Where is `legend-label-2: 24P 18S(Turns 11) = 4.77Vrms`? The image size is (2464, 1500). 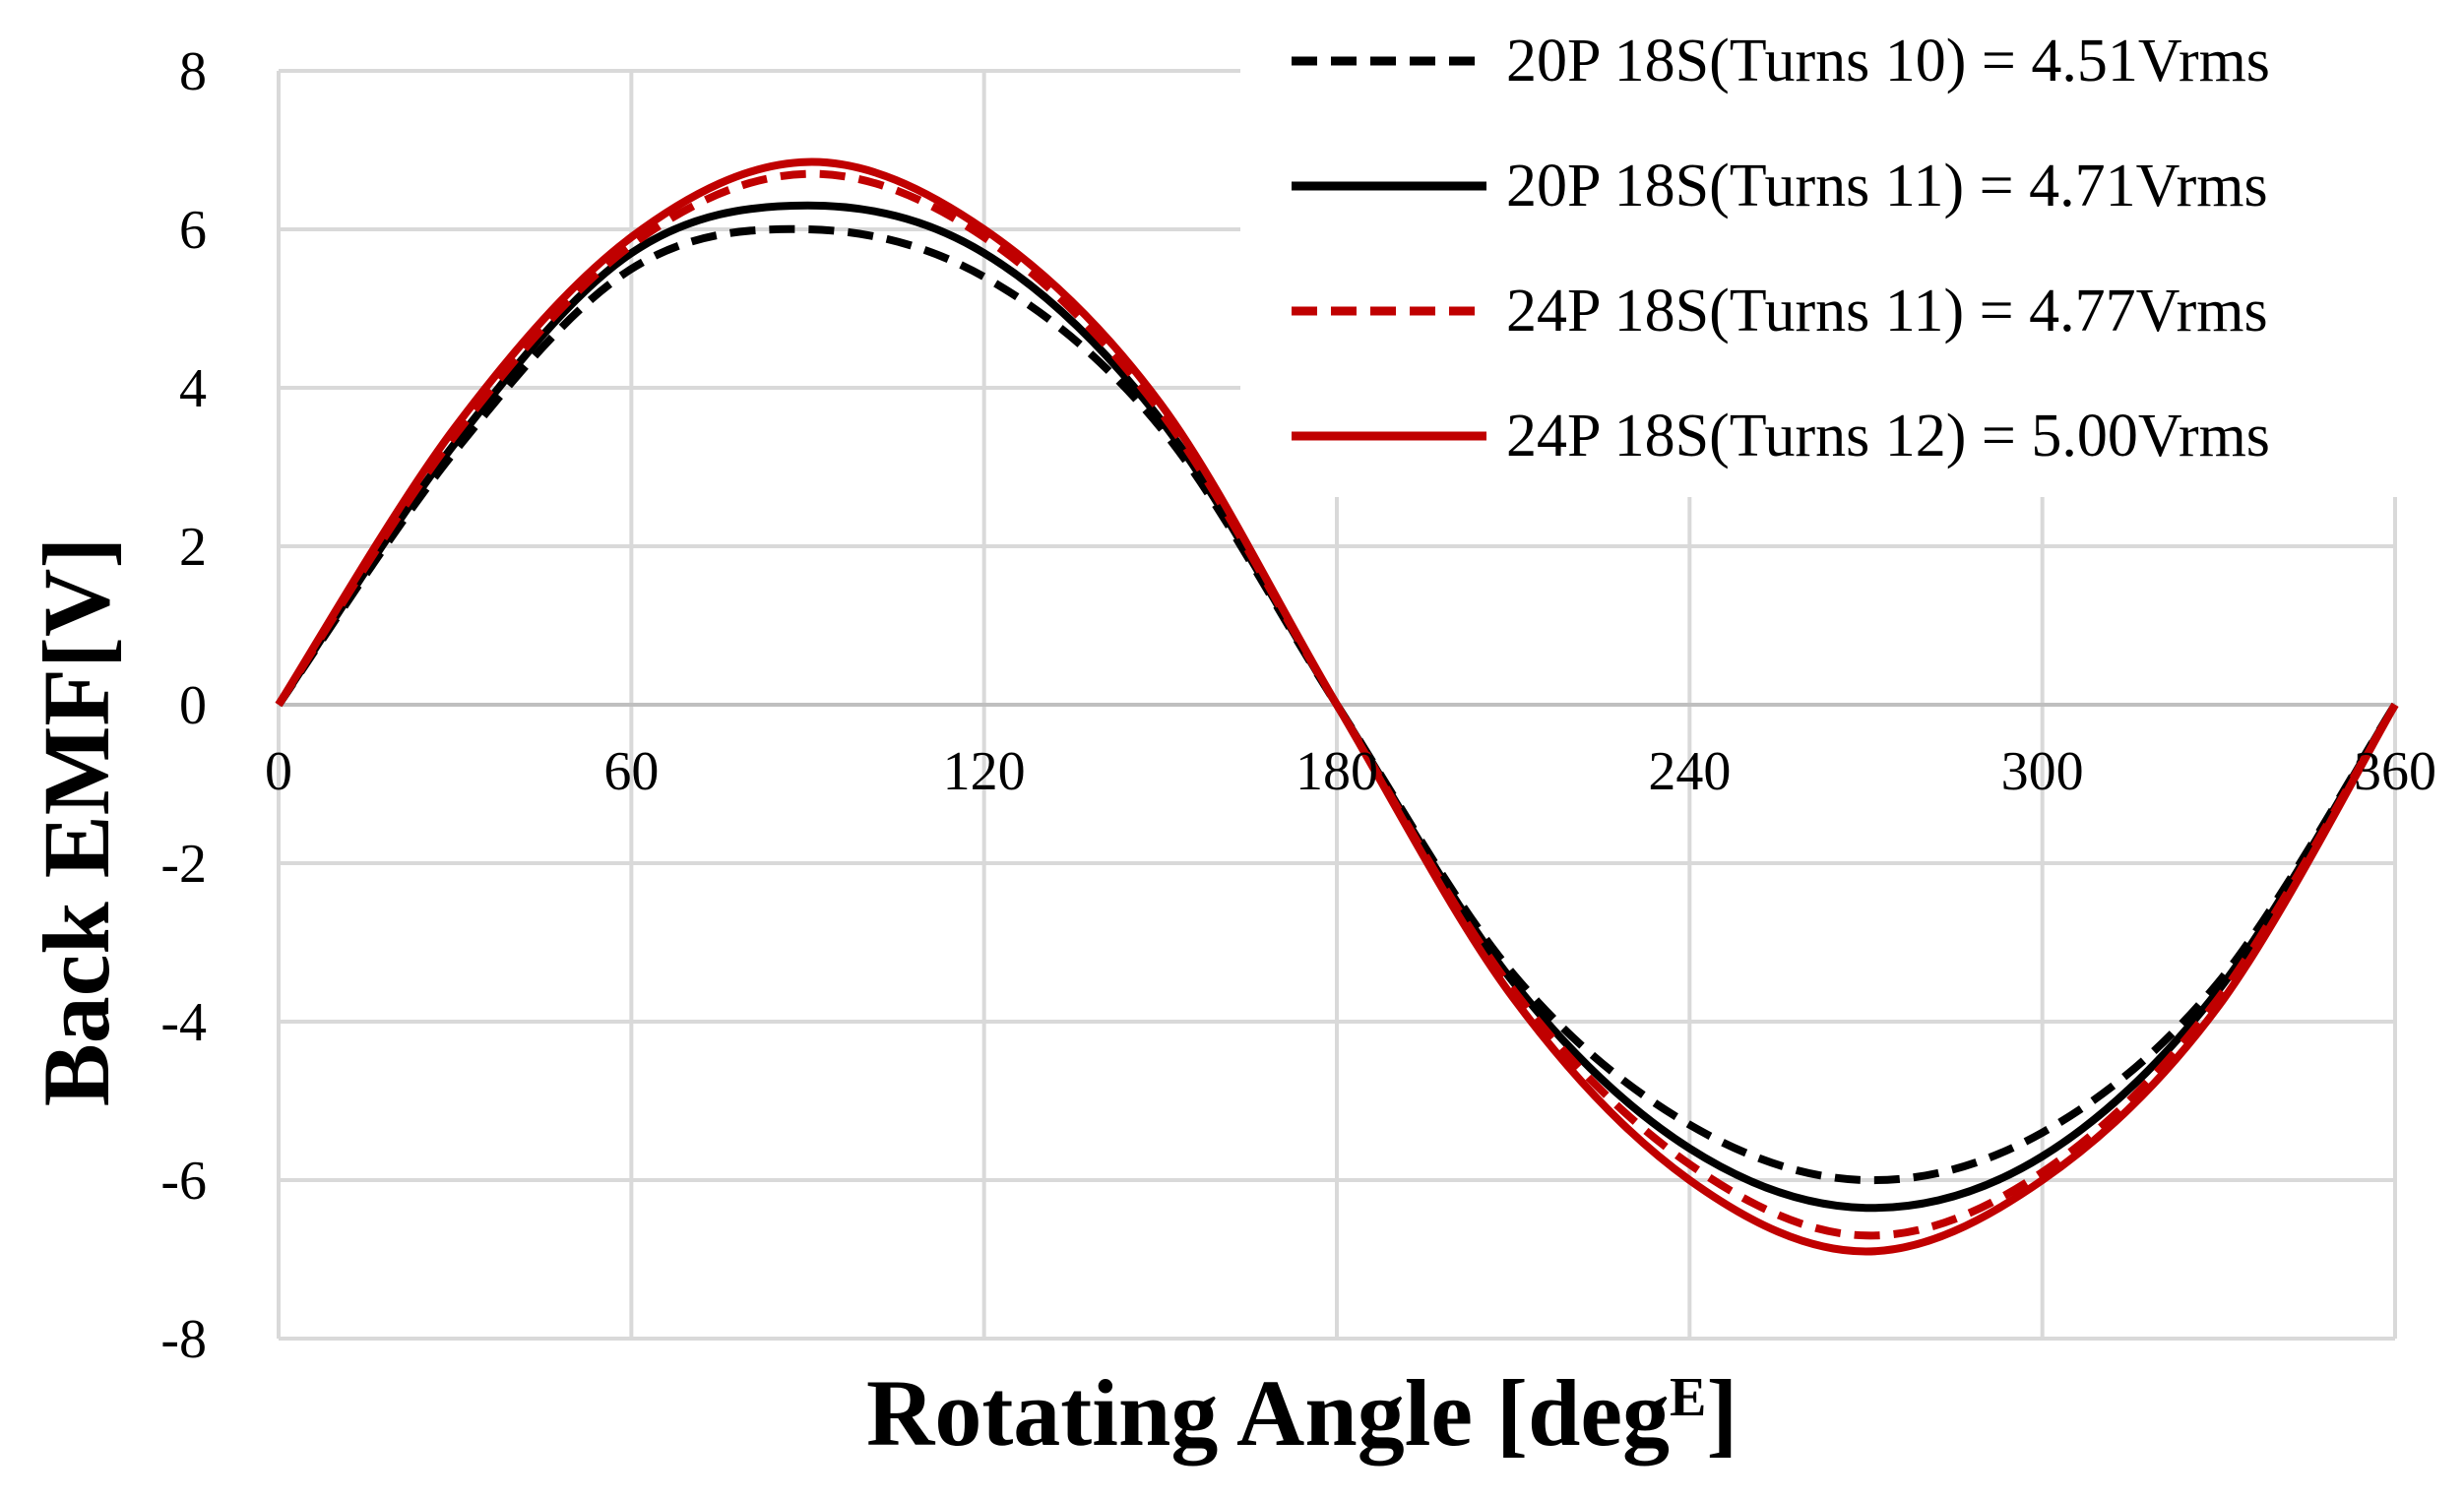 legend-label-2: 24P 18S(Turns 11) = 4.77Vrms is located at coordinates (1887, 311).